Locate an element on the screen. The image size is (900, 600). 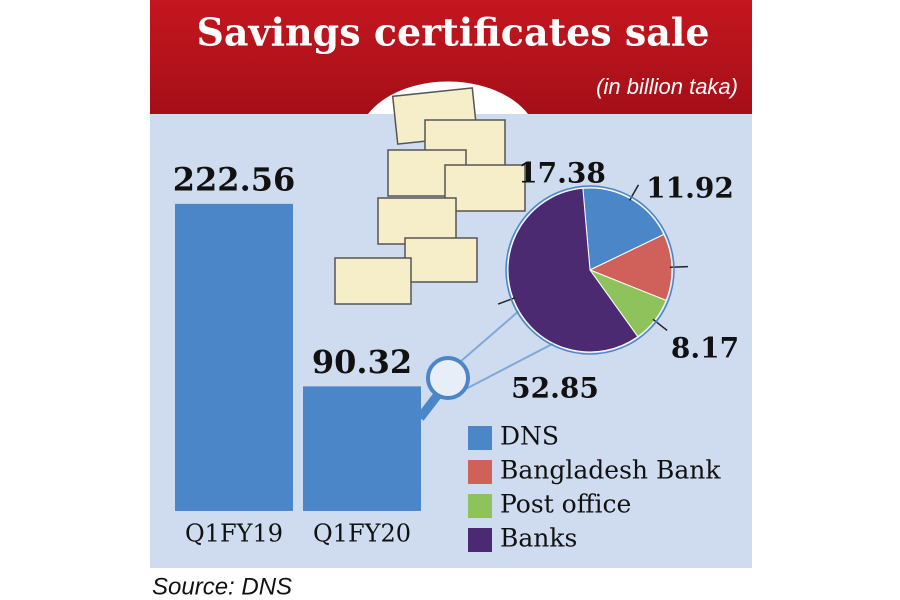
x-tick-label: Q1FY20 is located at coordinates (362, 534).